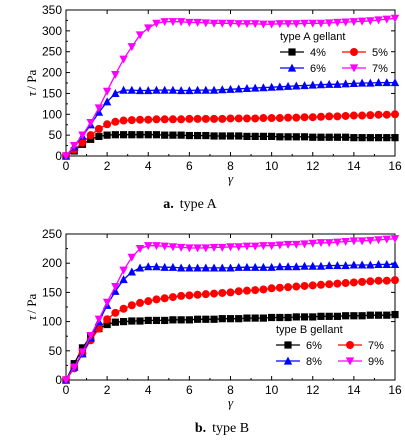 Image resolution: width=405 pixels, height=441 pixels. Describe the element at coordinates (52, 52) in the screenshot. I see `y-tick-label: 250` at that location.